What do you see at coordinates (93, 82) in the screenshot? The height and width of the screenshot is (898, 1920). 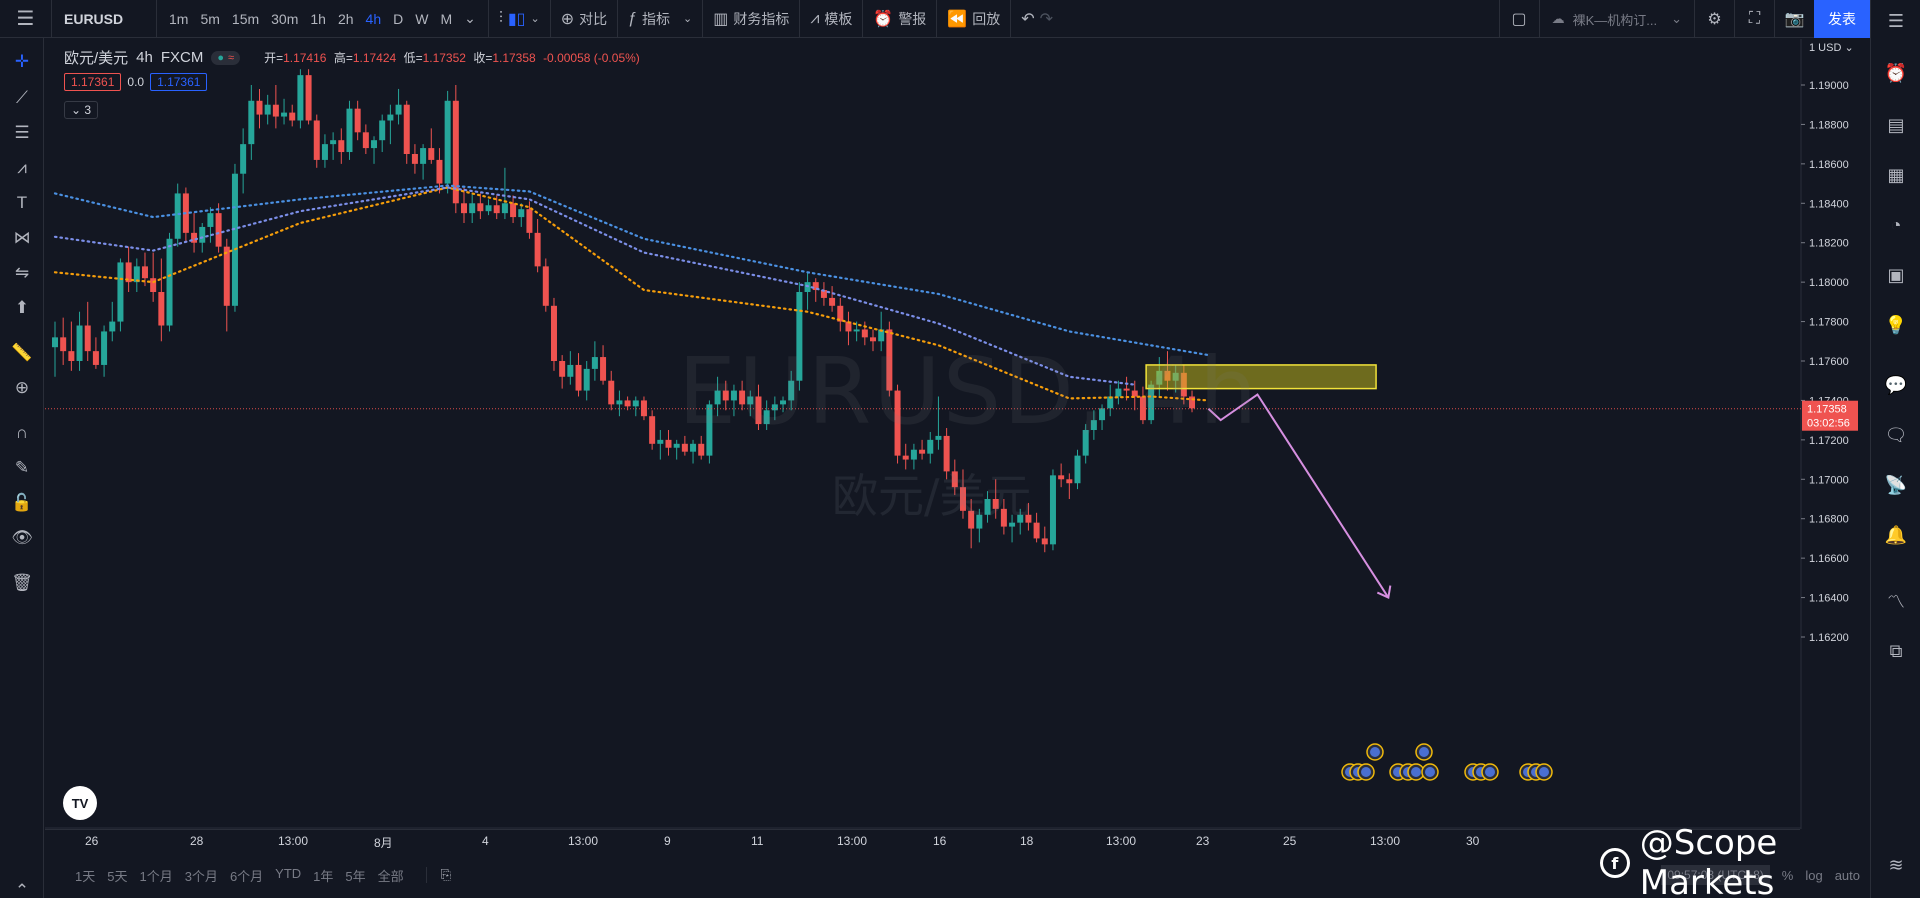 I see `sell-price-button: 1.17361` at bounding box center [93, 82].